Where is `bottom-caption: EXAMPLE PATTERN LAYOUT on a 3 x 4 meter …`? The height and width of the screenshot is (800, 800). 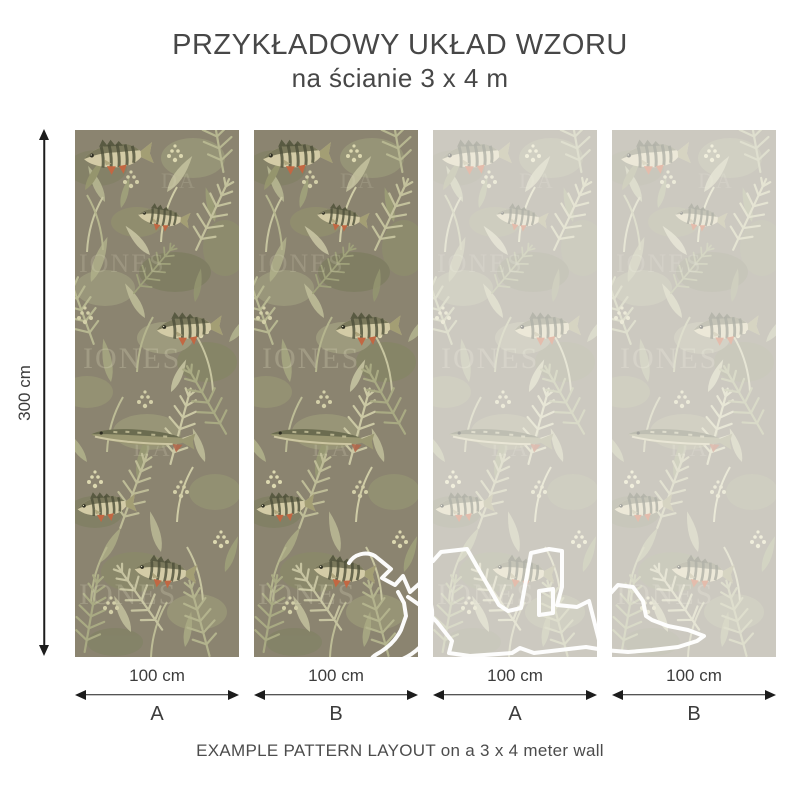 bottom-caption: EXAMPLE PATTERN LAYOUT on a 3 x 4 meter … is located at coordinates (400, 750).